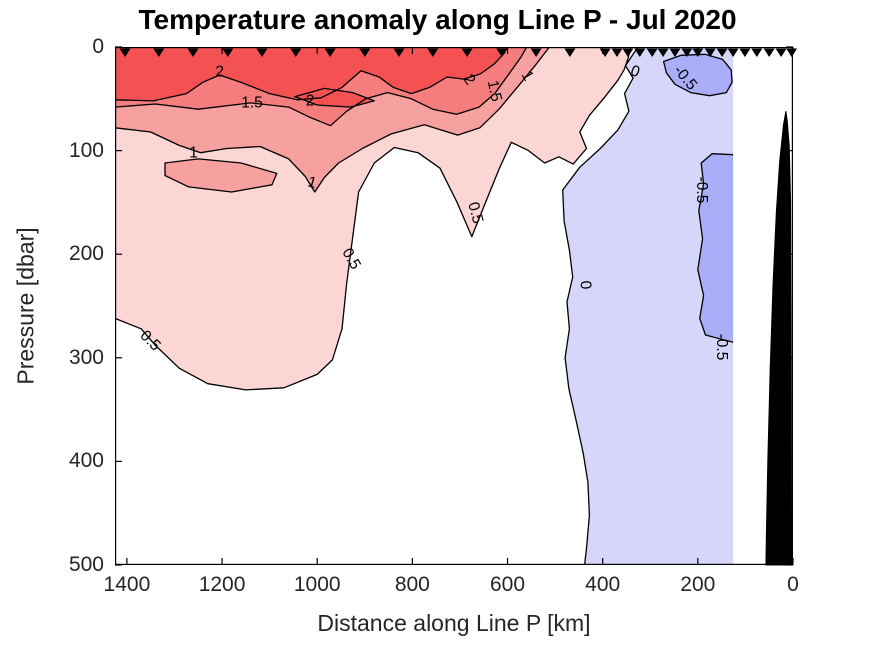 Image resolution: width=875 pixels, height=656 pixels. Describe the element at coordinates (317, 584) in the screenshot. I see `x-tick-label: 1000` at that location.